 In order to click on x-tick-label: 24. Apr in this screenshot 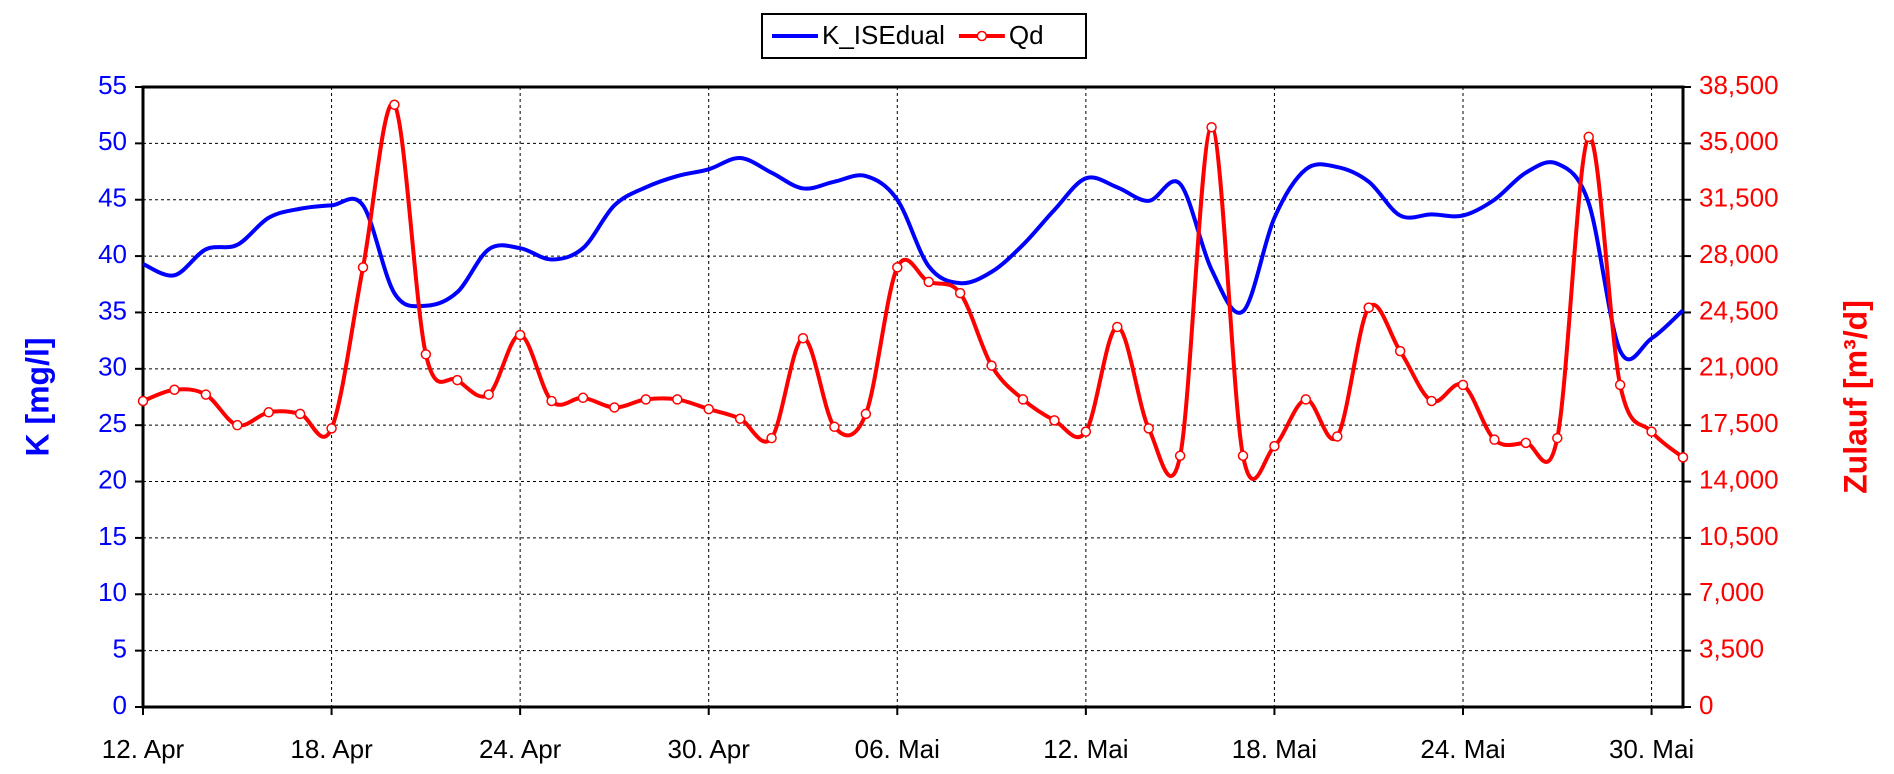, I will do `click(520, 749)`.